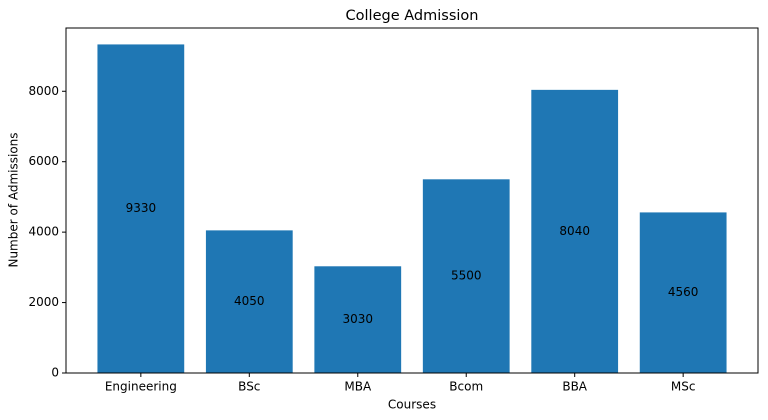 The width and height of the screenshot is (768, 420). What do you see at coordinates (43, 161) in the screenshot?
I see `y-tick-label: 6000` at bounding box center [43, 161].